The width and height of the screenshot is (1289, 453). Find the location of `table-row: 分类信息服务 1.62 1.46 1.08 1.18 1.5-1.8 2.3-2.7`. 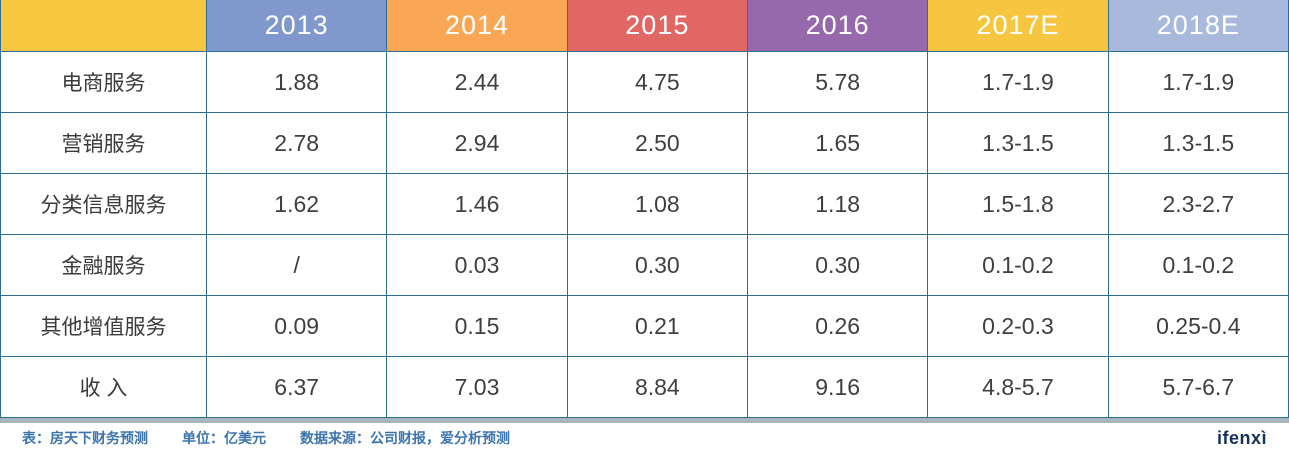

table-row: 分类信息服务 1.62 1.46 1.08 1.18 1.5-1.8 2.3-2.7 is located at coordinates (644, 204).